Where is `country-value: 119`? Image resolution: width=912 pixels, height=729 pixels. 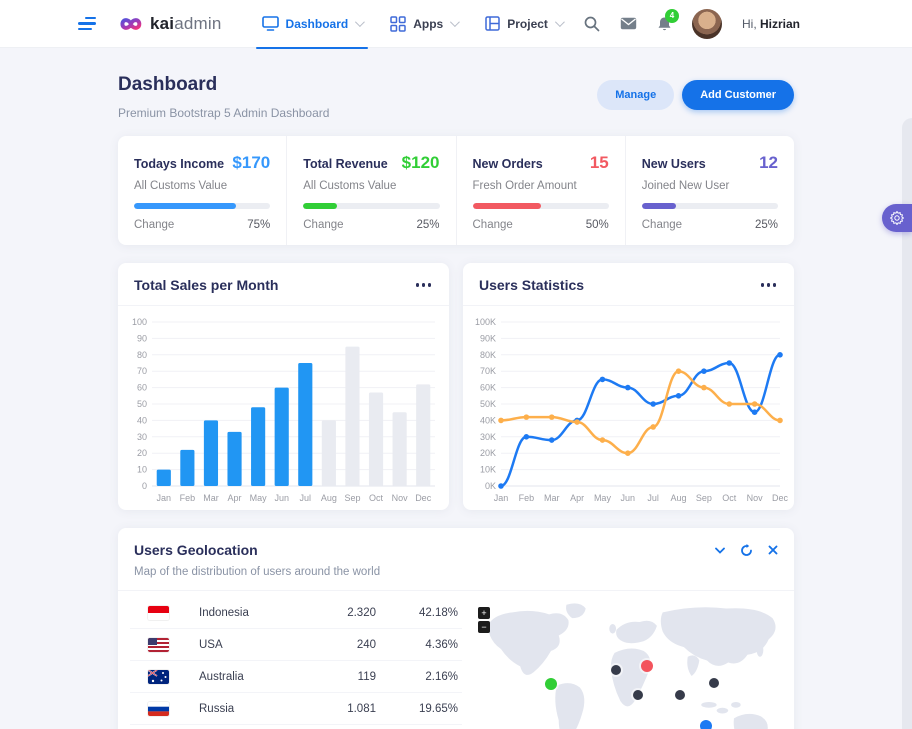
country-value: 119 is located at coordinates (366, 676).